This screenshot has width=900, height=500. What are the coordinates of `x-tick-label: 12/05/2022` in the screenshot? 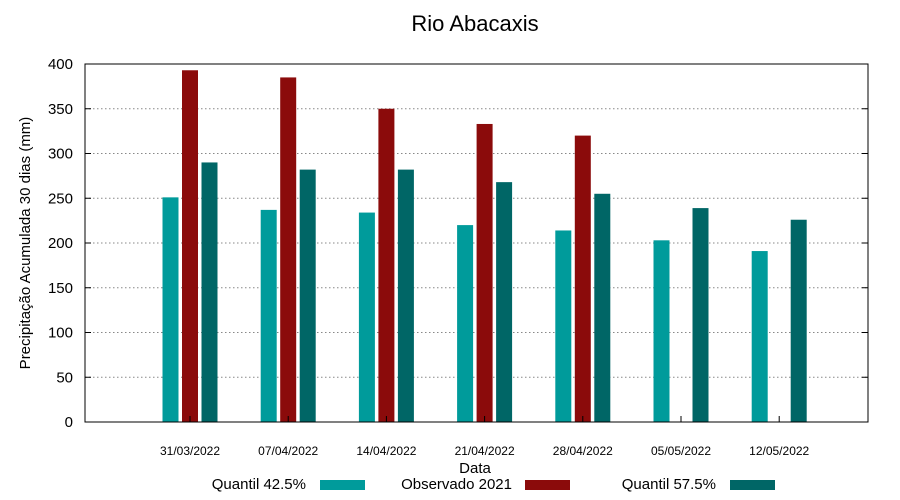 It's located at (779, 451).